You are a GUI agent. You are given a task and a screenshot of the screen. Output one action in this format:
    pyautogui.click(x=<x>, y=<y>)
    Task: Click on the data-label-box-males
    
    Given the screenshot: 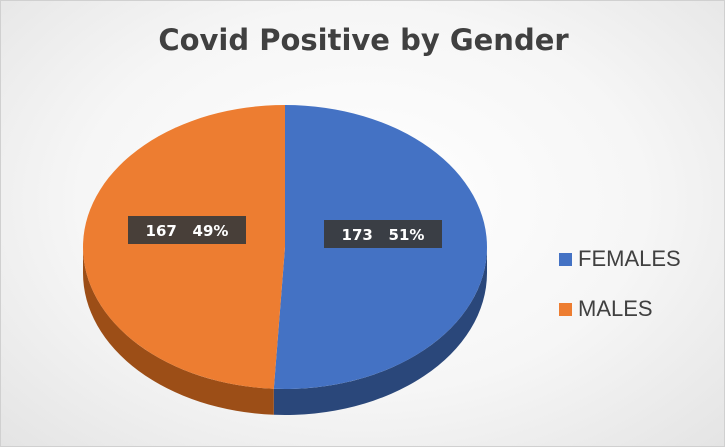 What is the action you would take?
    pyautogui.click(x=187, y=230)
    